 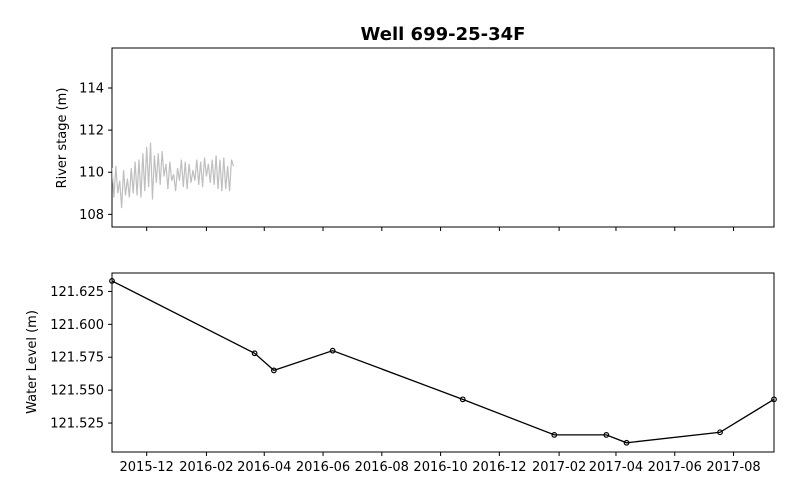 I want to click on x-tick-label: 2016-06, so click(x=323, y=467).